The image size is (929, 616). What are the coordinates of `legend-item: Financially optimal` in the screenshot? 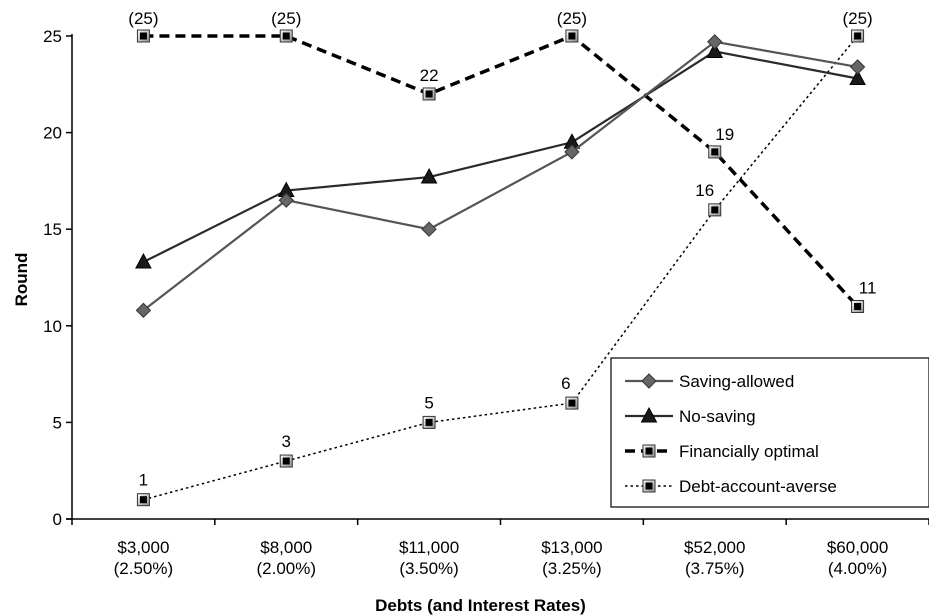 It's located at (722, 451).